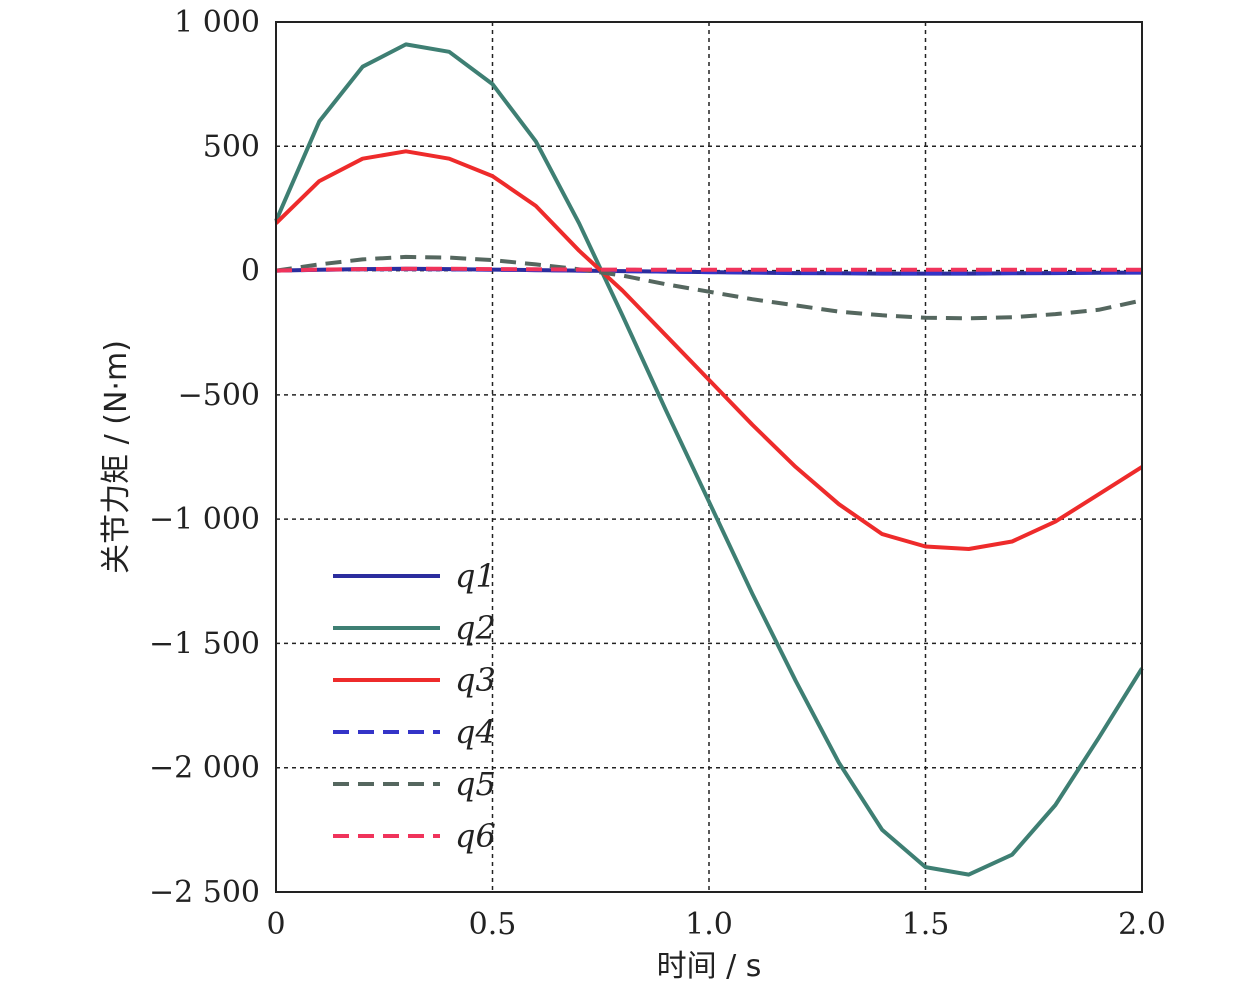 The height and width of the screenshot is (989, 1260). What do you see at coordinates (475, 784) in the screenshot?
I see `legend-label-q5: q5` at bounding box center [475, 784].